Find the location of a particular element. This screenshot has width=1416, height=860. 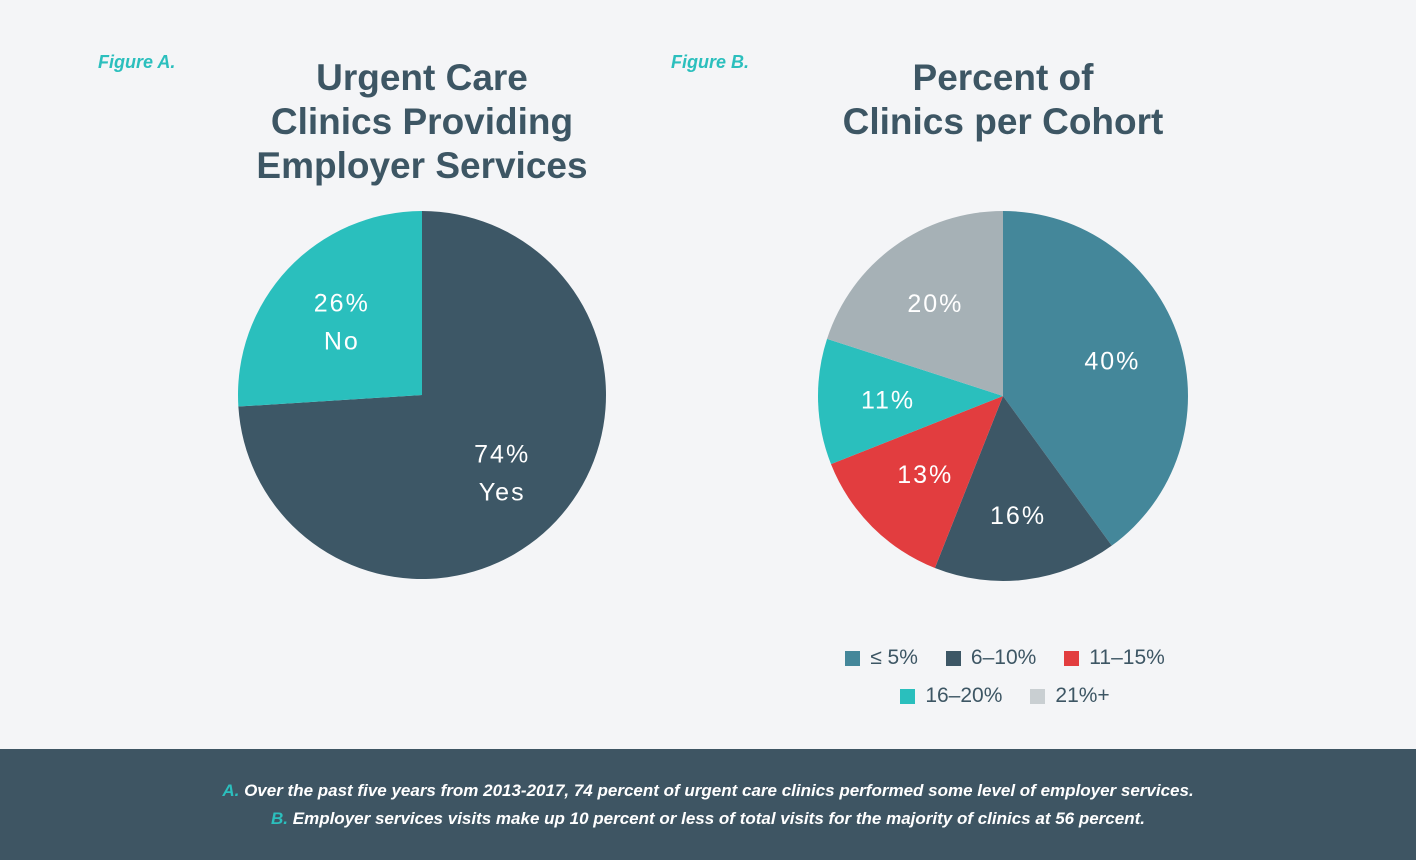

slice-value-label: 26% is located at coordinates (342, 304).